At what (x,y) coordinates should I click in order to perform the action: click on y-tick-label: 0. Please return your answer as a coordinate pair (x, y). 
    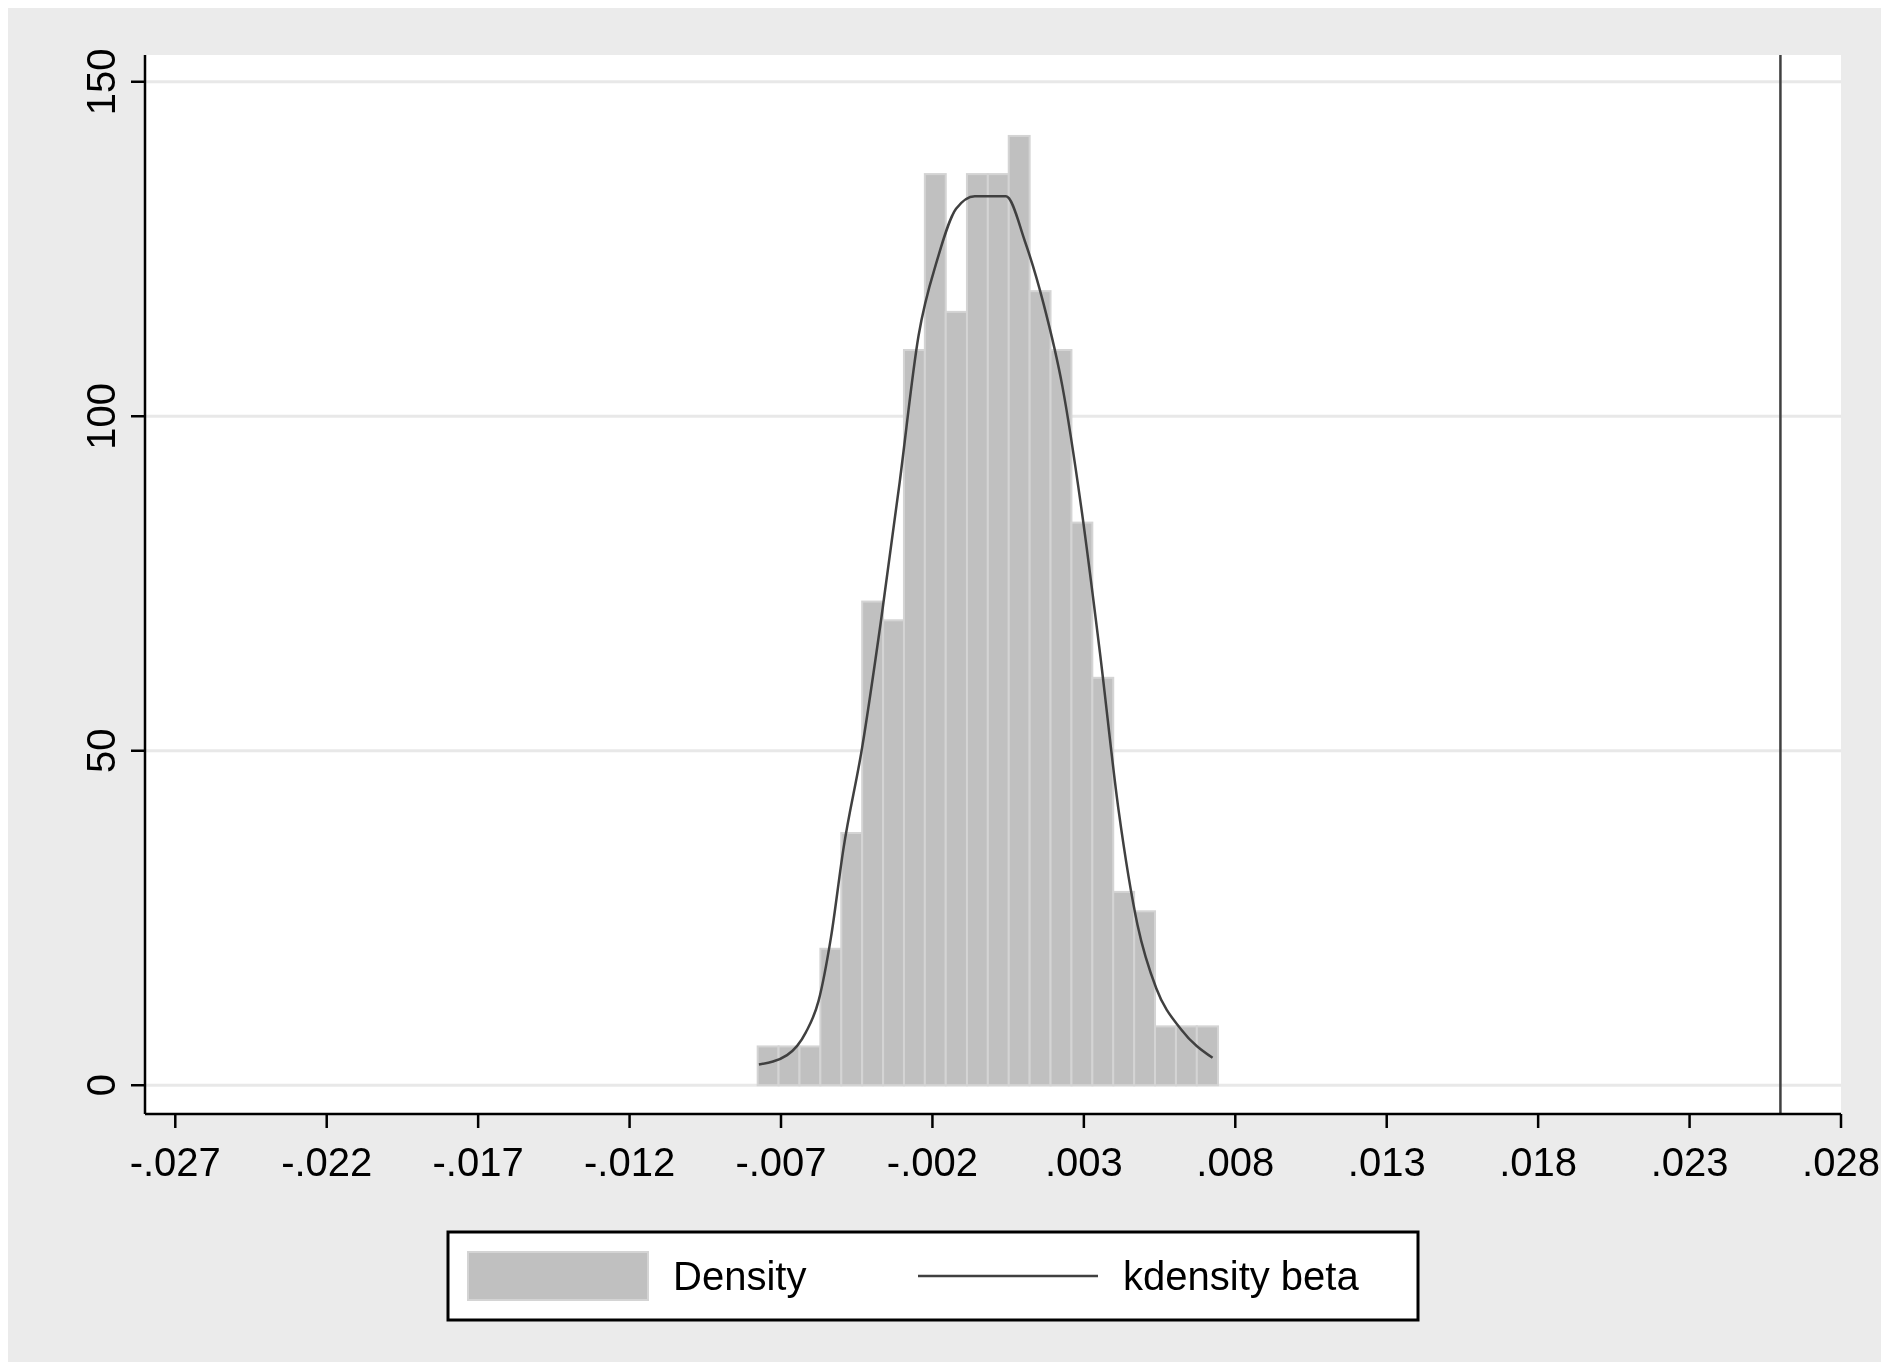
    Looking at the image, I should click on (101, 1085).